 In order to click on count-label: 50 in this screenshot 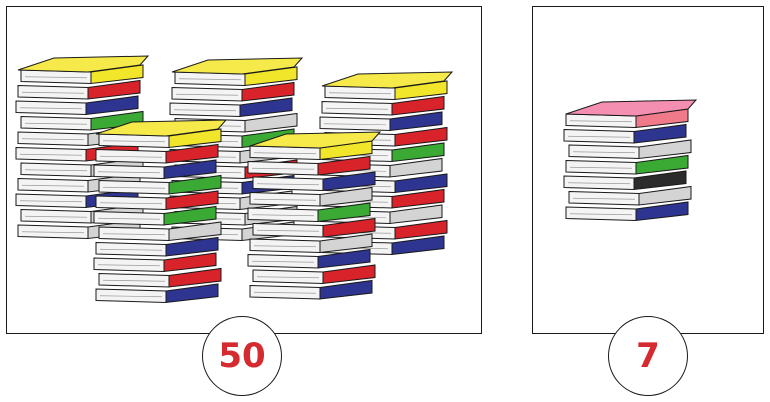, I will do `click(242, 356)`.